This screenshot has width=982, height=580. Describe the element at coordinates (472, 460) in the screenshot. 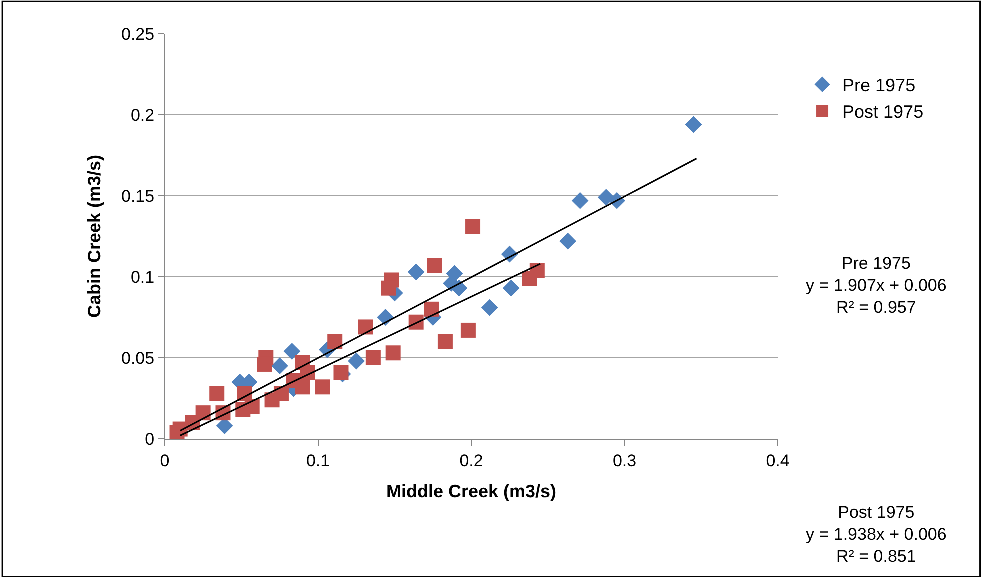

I see `x-tick-label: 0.2` at that location.